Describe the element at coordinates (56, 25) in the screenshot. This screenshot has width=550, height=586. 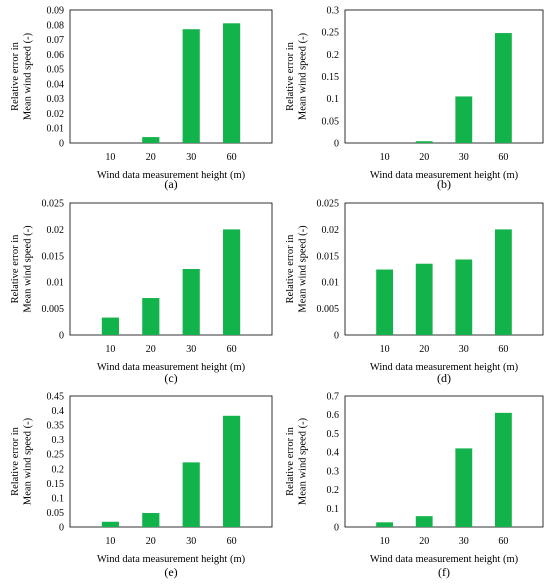
I see `y-tick-label: 0.08` at that location.